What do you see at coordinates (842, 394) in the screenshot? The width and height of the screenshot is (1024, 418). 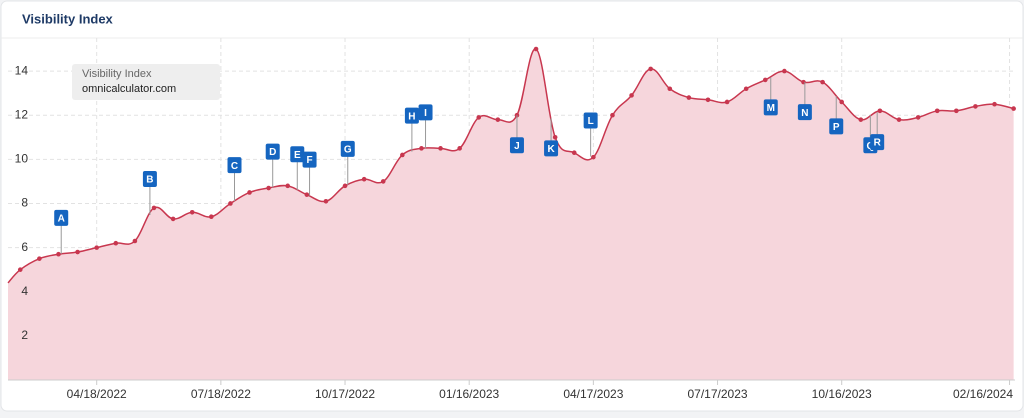 I see `x-tick-label: 10/16/2023` at bounding box center [842, 394].